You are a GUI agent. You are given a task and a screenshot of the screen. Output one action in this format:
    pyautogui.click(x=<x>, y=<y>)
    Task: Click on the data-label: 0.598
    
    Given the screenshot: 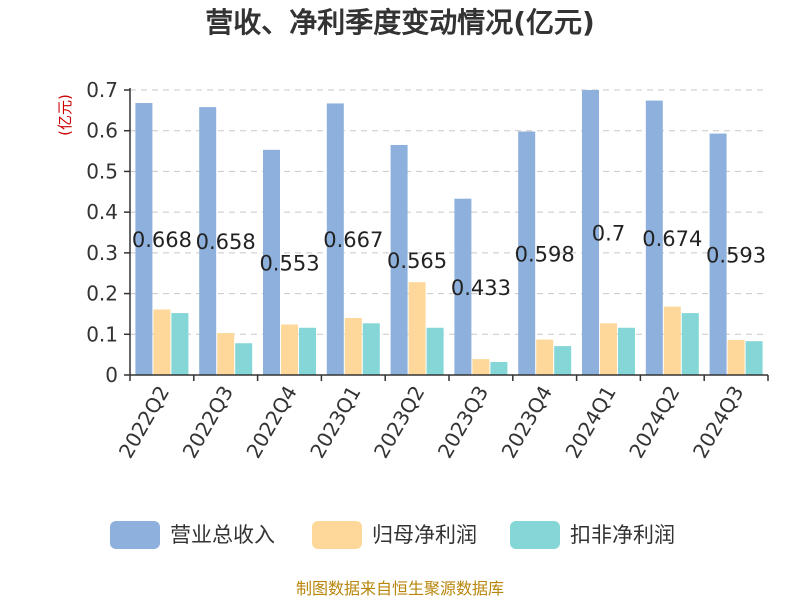 What is the action you would take?
    pyautogui.click(x=545, y=254)
    